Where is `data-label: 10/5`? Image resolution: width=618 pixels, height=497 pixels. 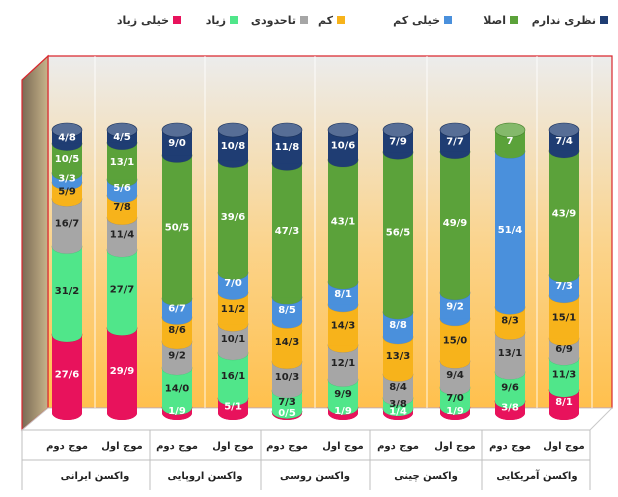 data-label: 10/5 is located at coordinates (67, 159).